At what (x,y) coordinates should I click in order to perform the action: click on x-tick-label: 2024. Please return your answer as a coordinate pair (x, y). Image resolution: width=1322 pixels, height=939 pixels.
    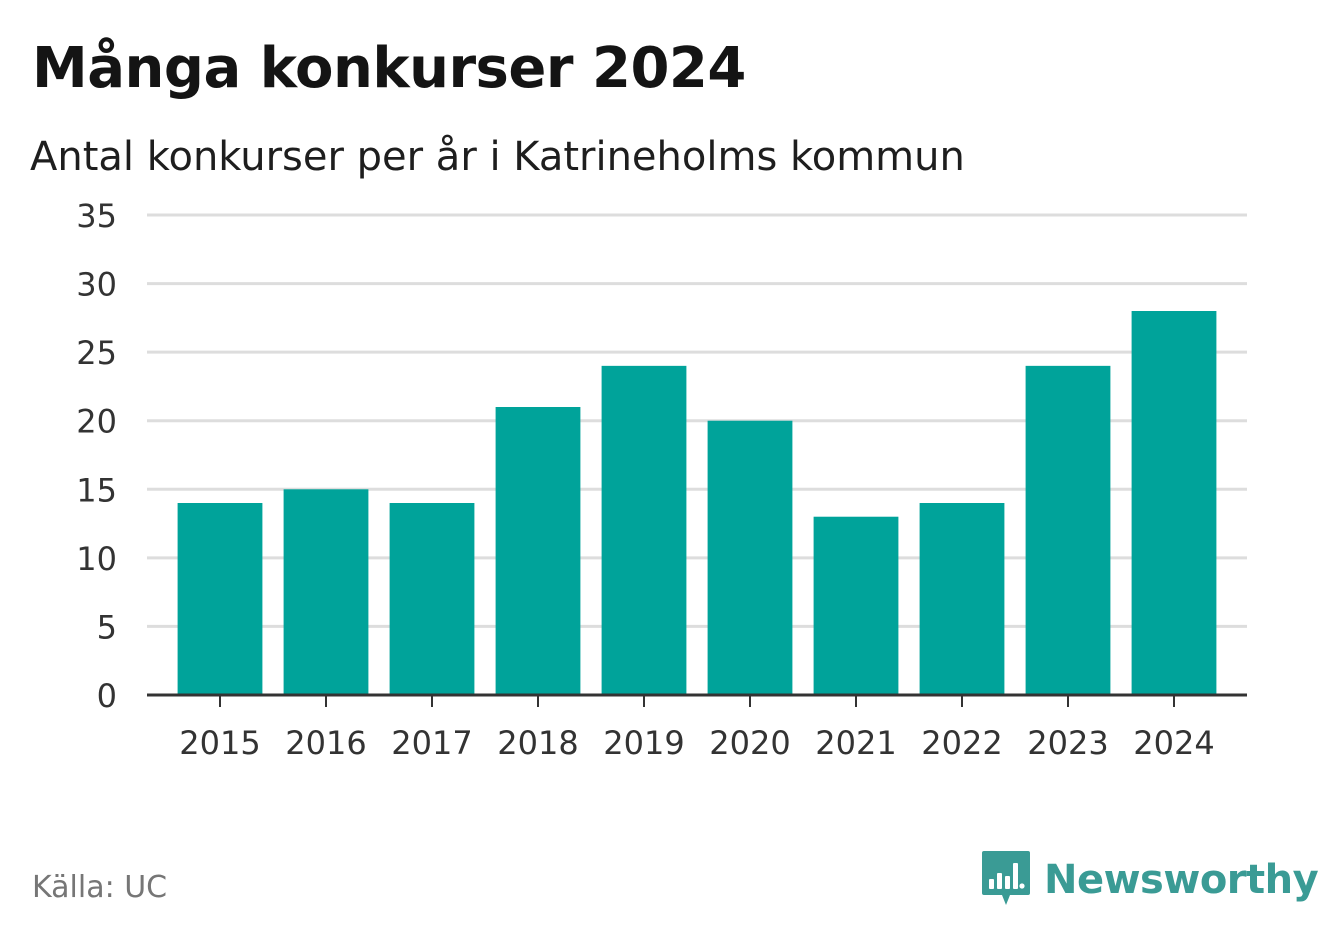
    Looking at the image, I should click on (1173, 743).